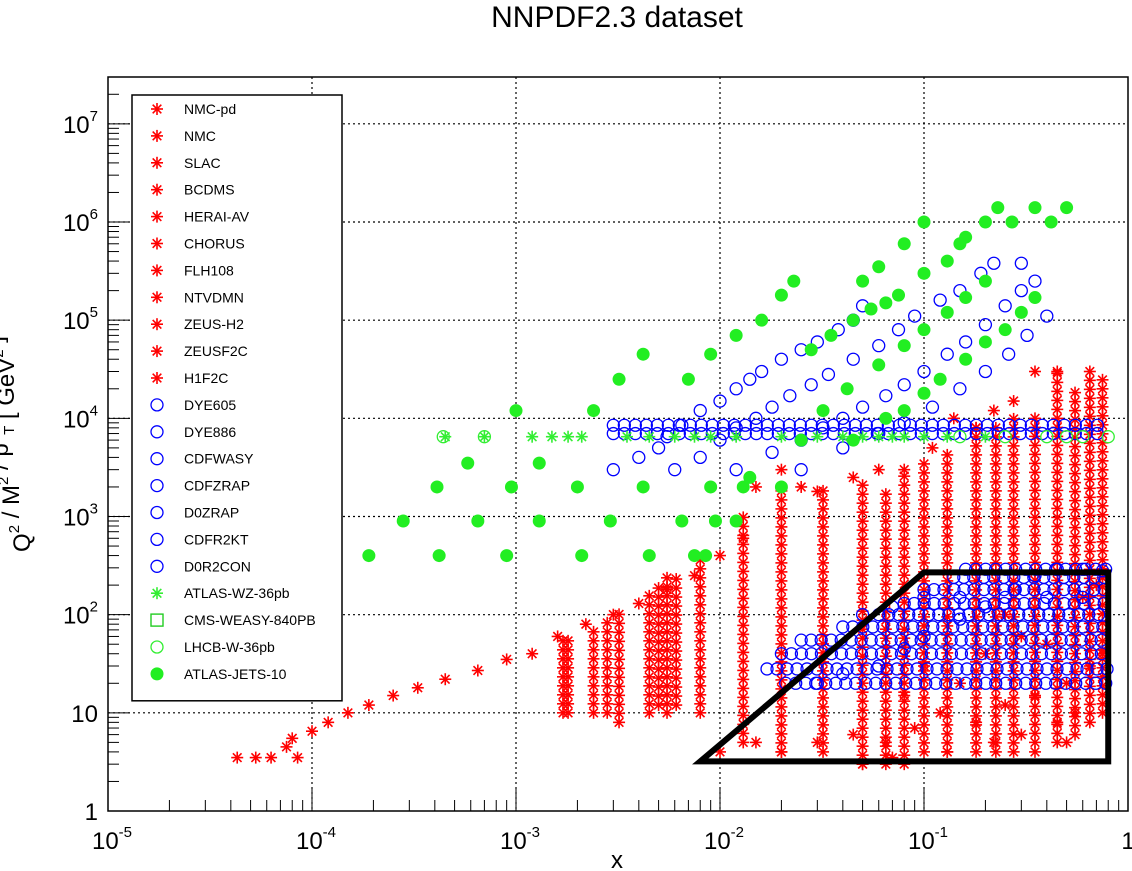 The height and width of the screenshot is (871, 1132). Describe the element at coordinates (715, 436) in the screenshot. I see `series` at that location.